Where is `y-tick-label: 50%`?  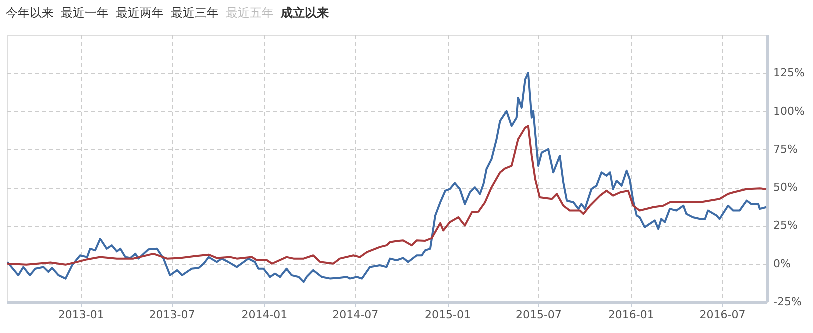
y-tick-label: 50% is located at coordinates (786, 187).